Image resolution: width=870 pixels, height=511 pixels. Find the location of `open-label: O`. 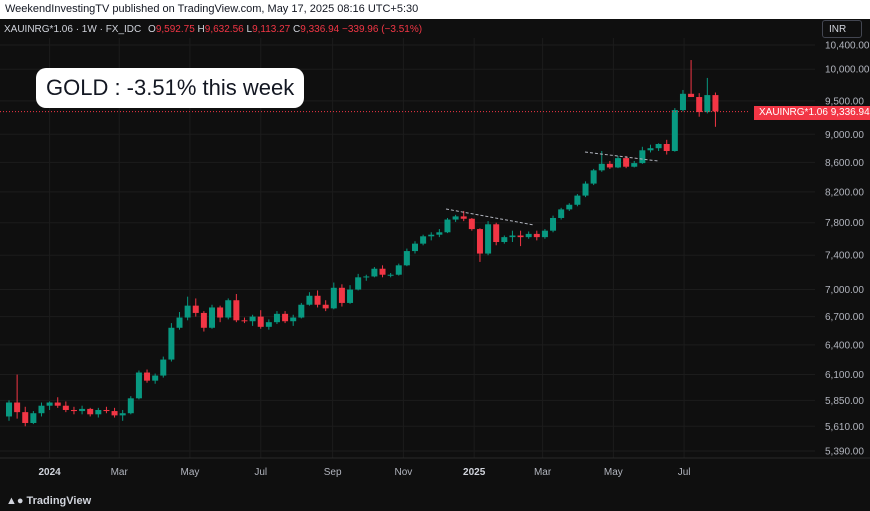

open-label: O is located at coordinates (152, 29).